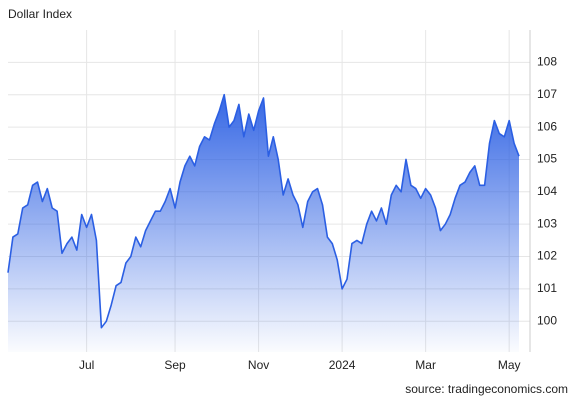 The width and height of the screenshot is (577, 400). I want to click on x-tick-label: May, so click(509, 365).